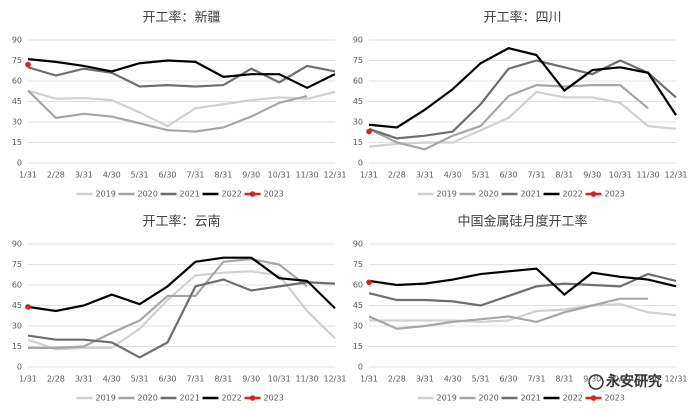 The height and width of the screenshot is (413, 698). I want to click on chart-title: 开工率：云南, so click(181, 222).